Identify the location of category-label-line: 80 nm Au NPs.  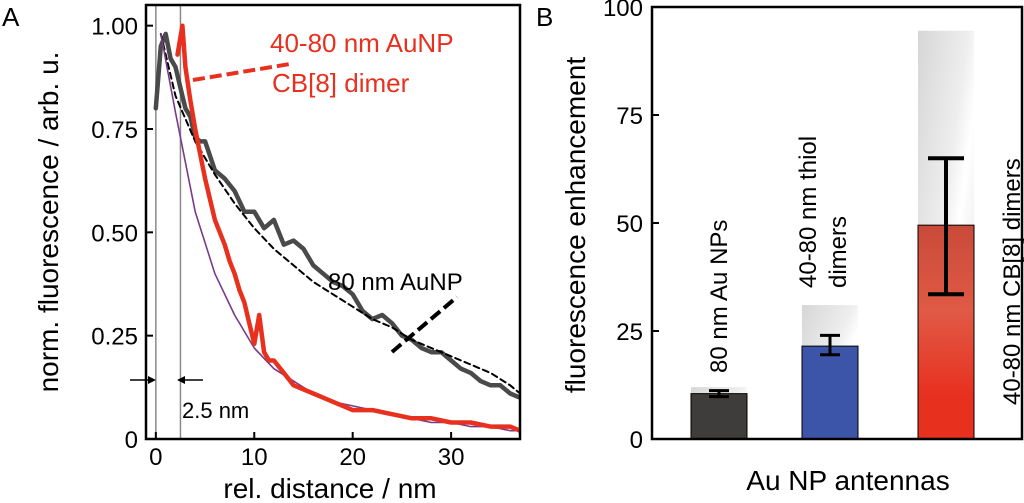
(719, 296).